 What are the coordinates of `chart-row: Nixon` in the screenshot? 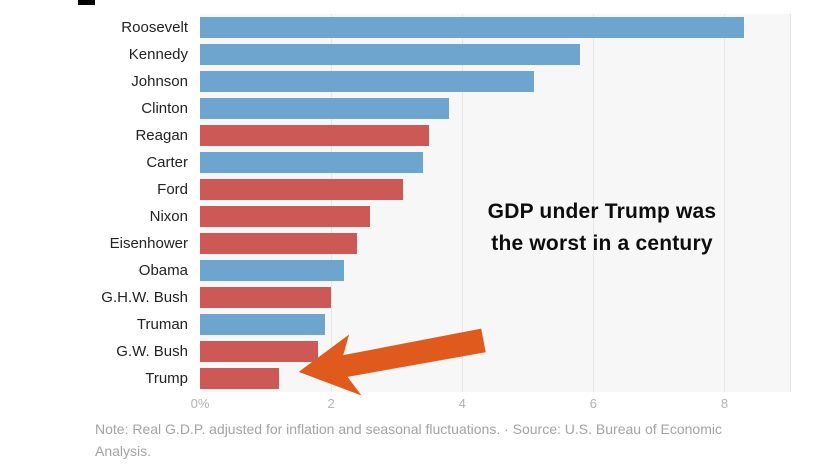 It's located at (407, 216).